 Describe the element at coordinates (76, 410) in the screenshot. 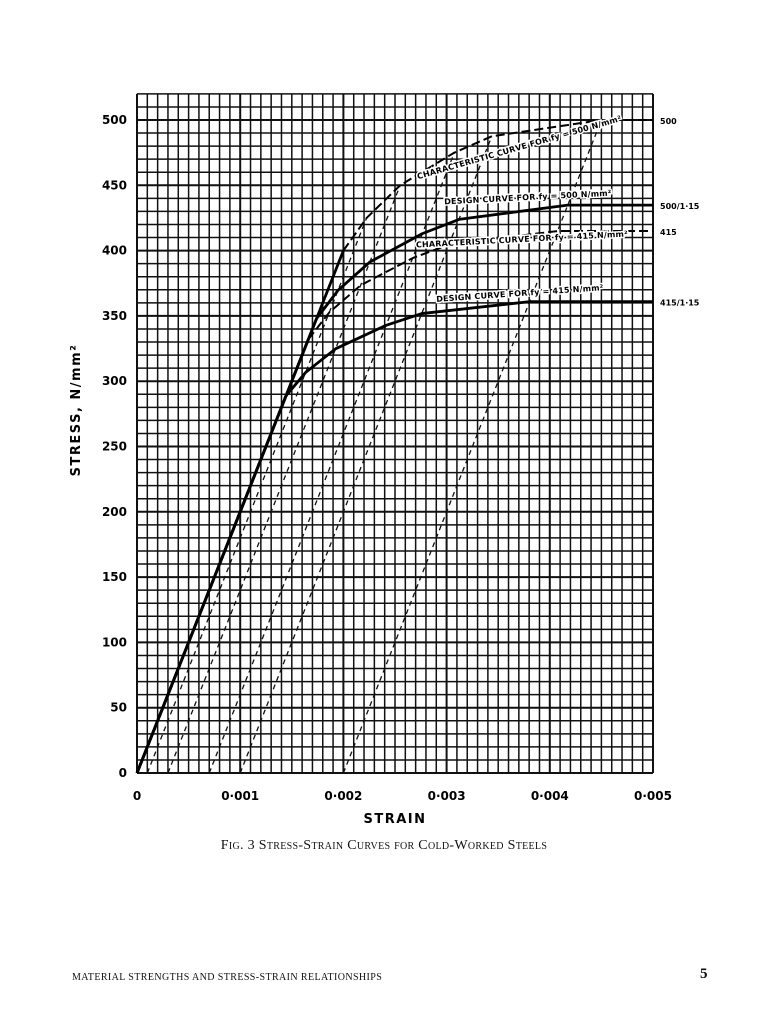

I see `y-axis-title: STRESS, N/mm²` at that location.